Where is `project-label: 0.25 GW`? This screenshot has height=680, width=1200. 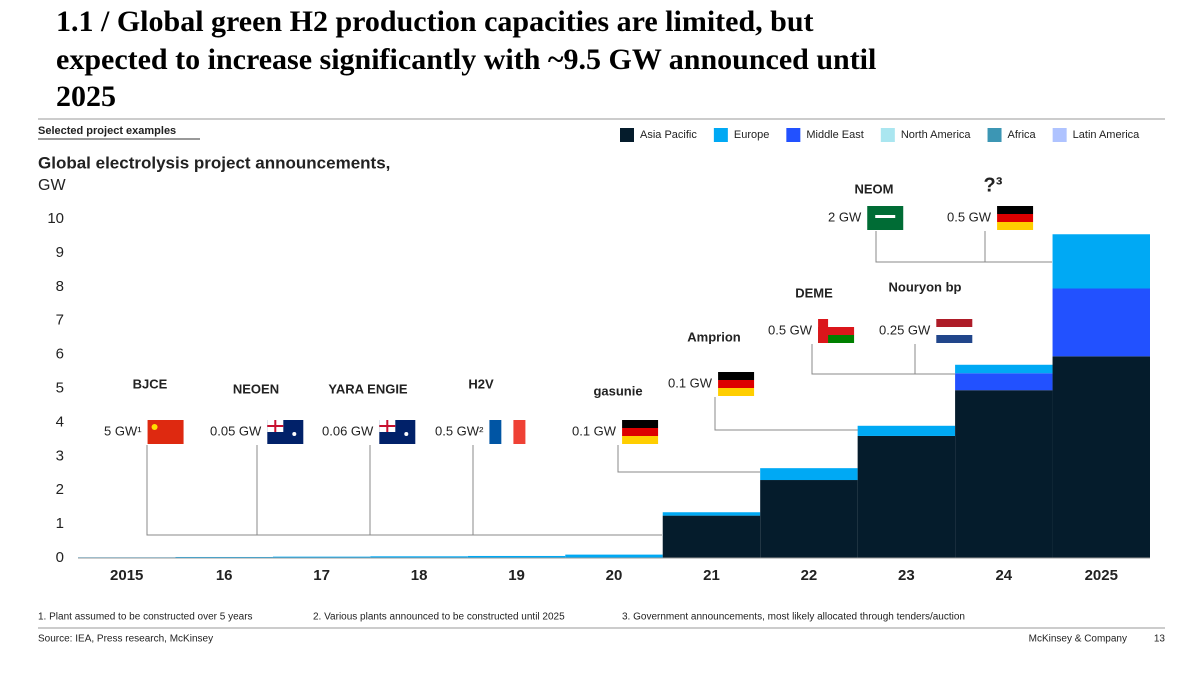 project-label: 0.25 GW is located at coordinates (905, 329).